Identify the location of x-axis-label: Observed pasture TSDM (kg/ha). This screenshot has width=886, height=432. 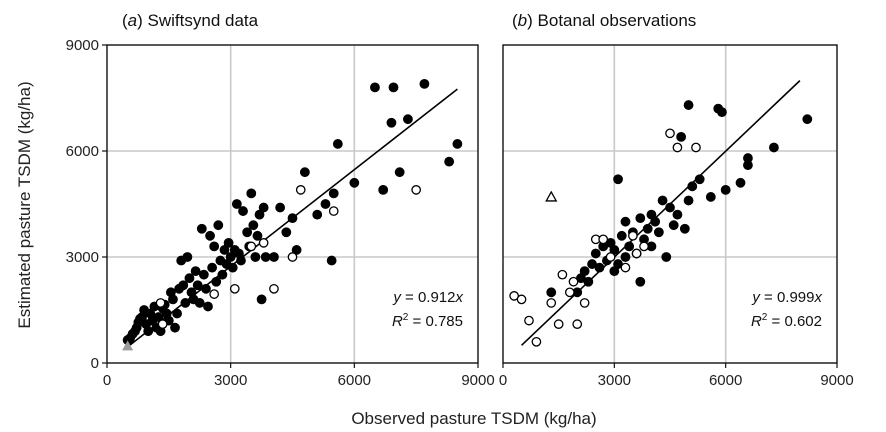
(473, 418).